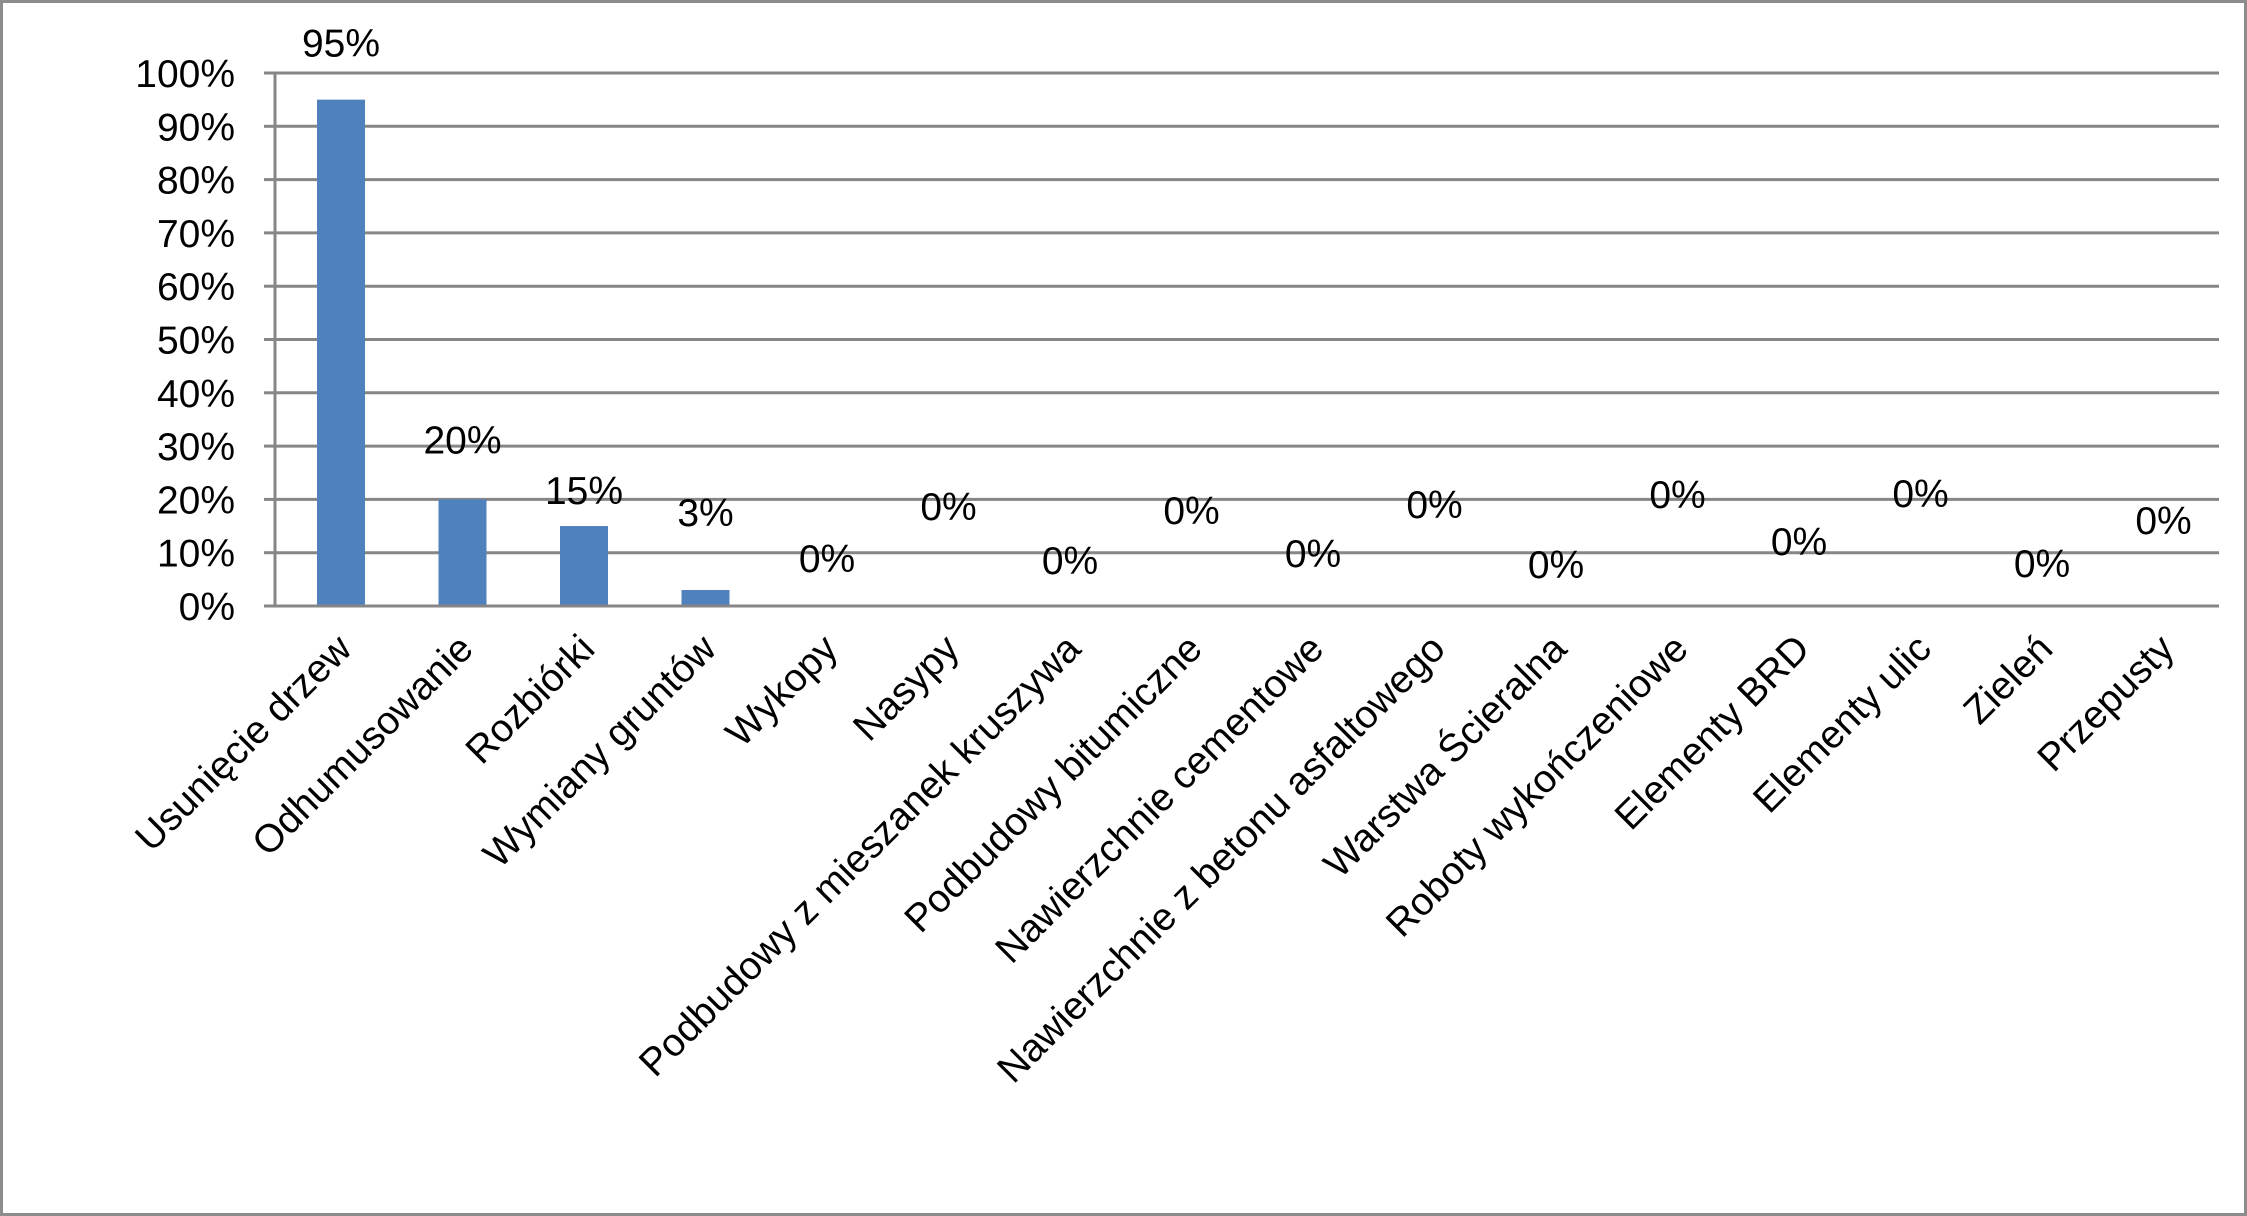  I want to click on y-tick-label: 90%, so click(196, 127).